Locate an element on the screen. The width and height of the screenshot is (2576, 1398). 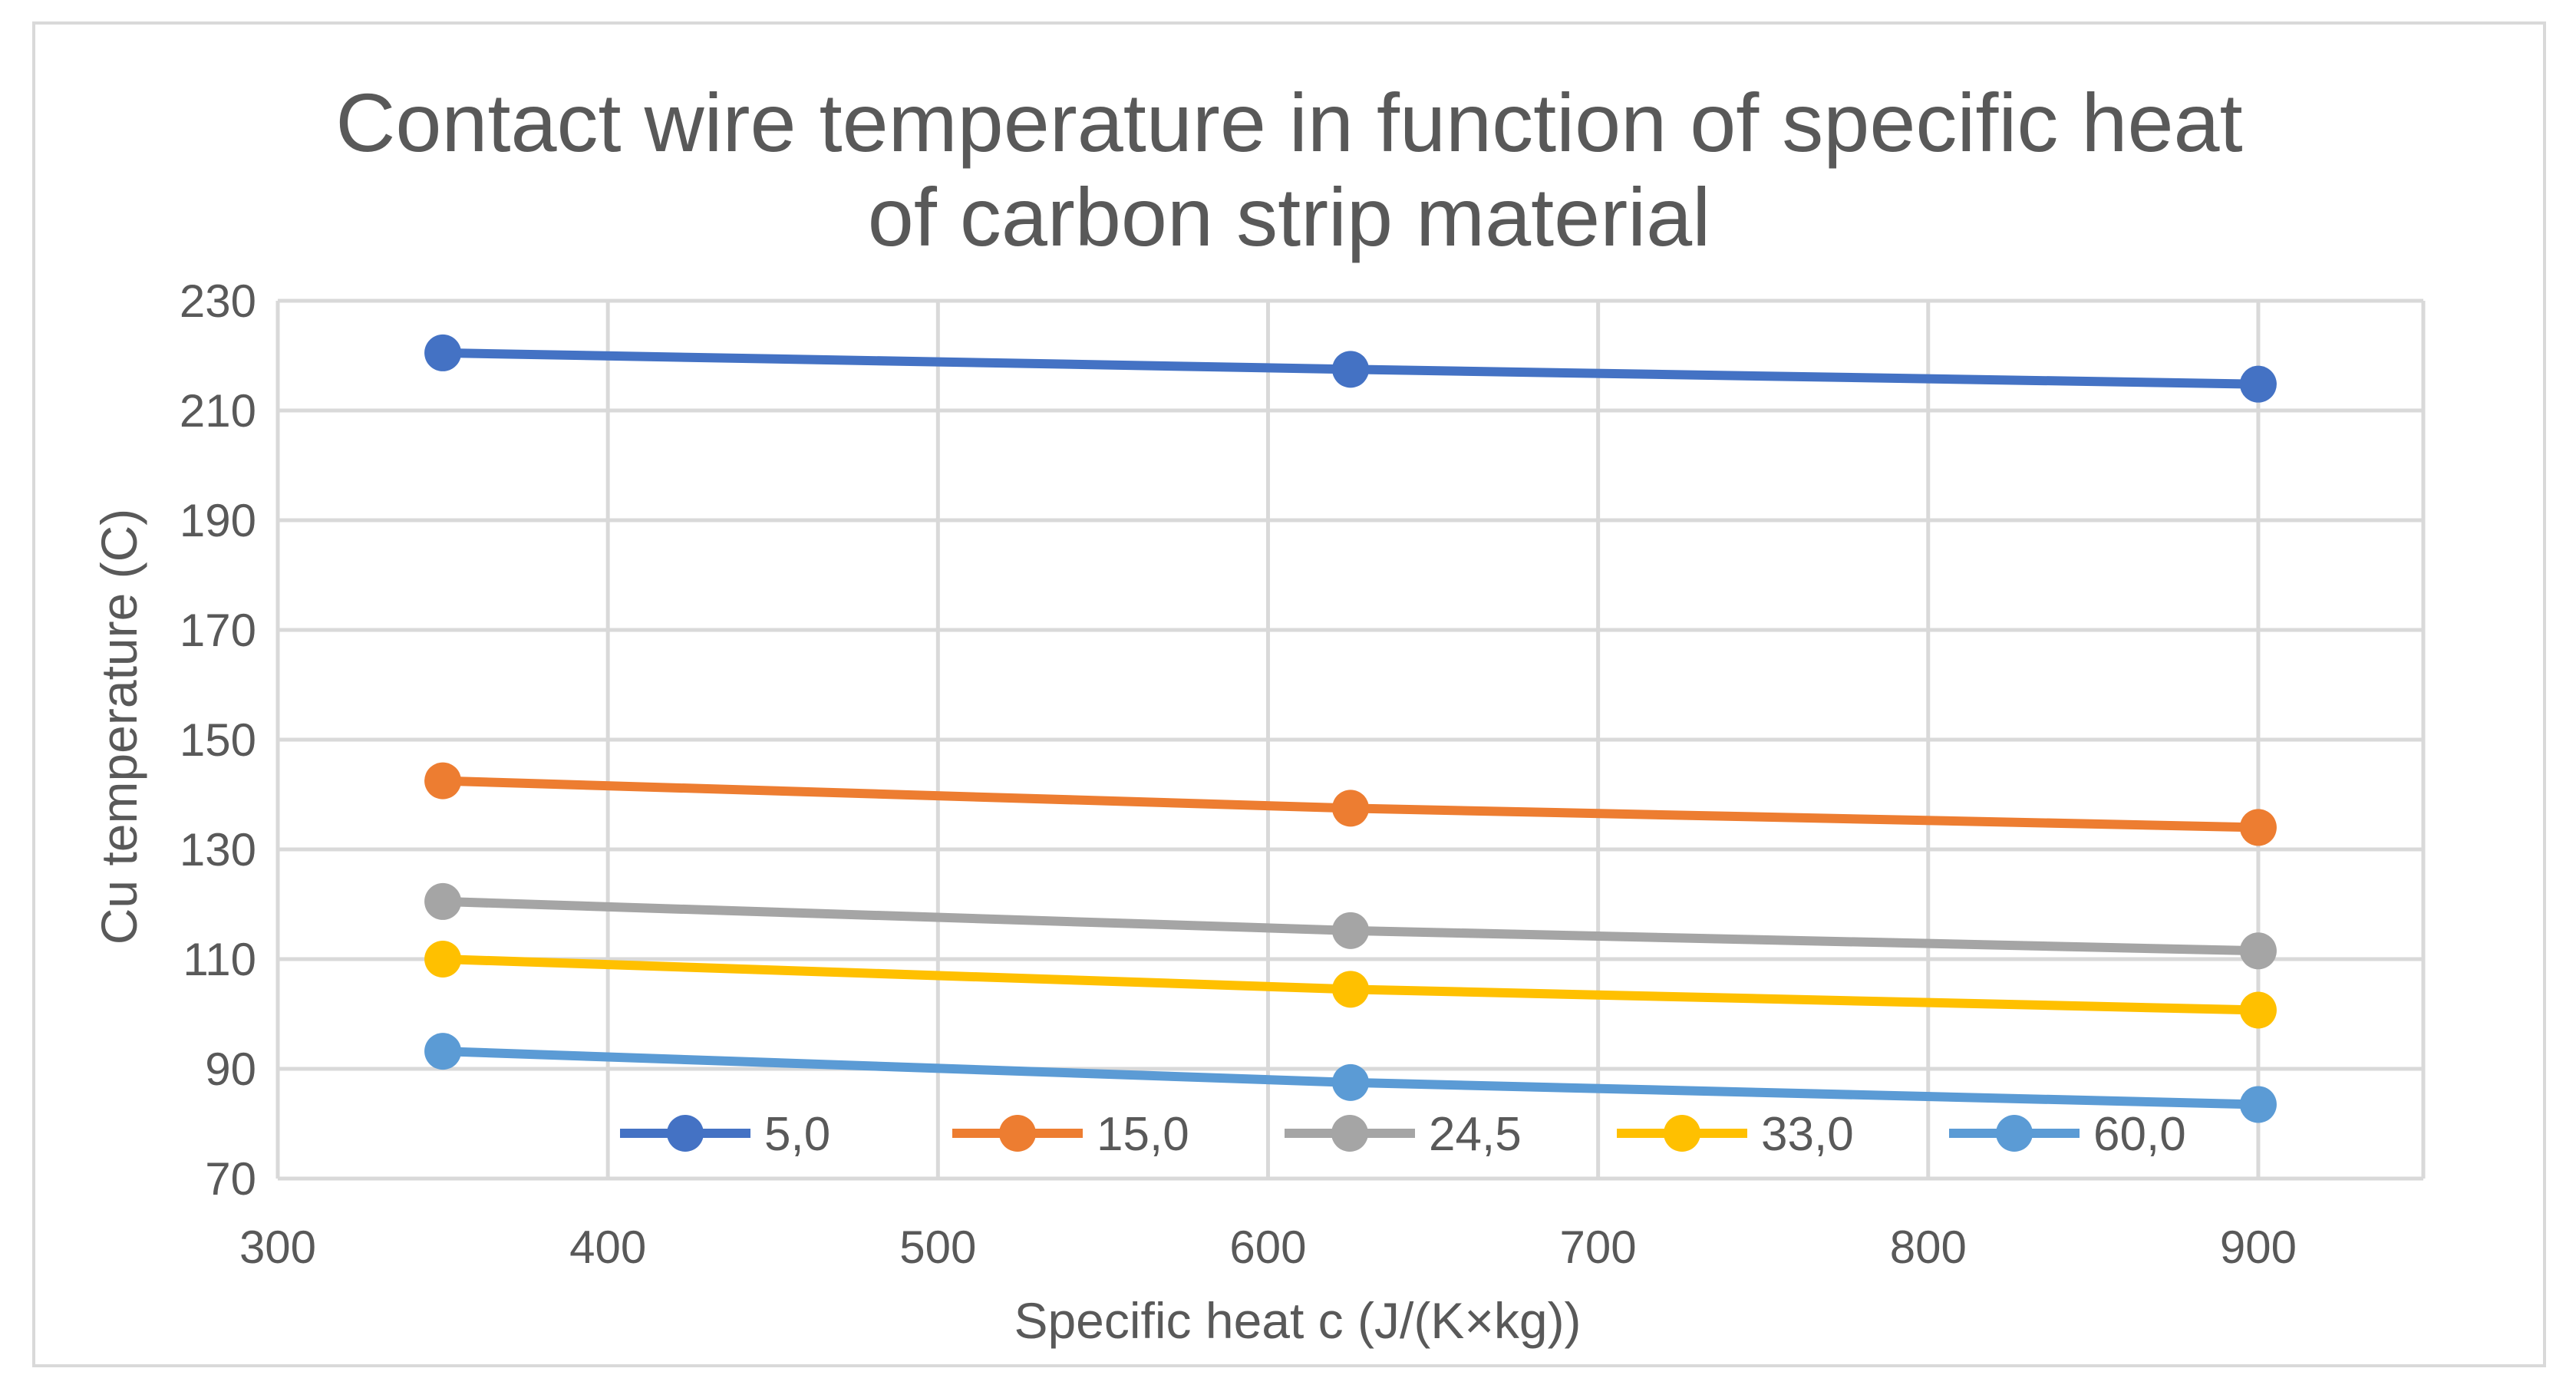
chart-title-line-2: of carbon strip material is located at coordinates (1289, 216).